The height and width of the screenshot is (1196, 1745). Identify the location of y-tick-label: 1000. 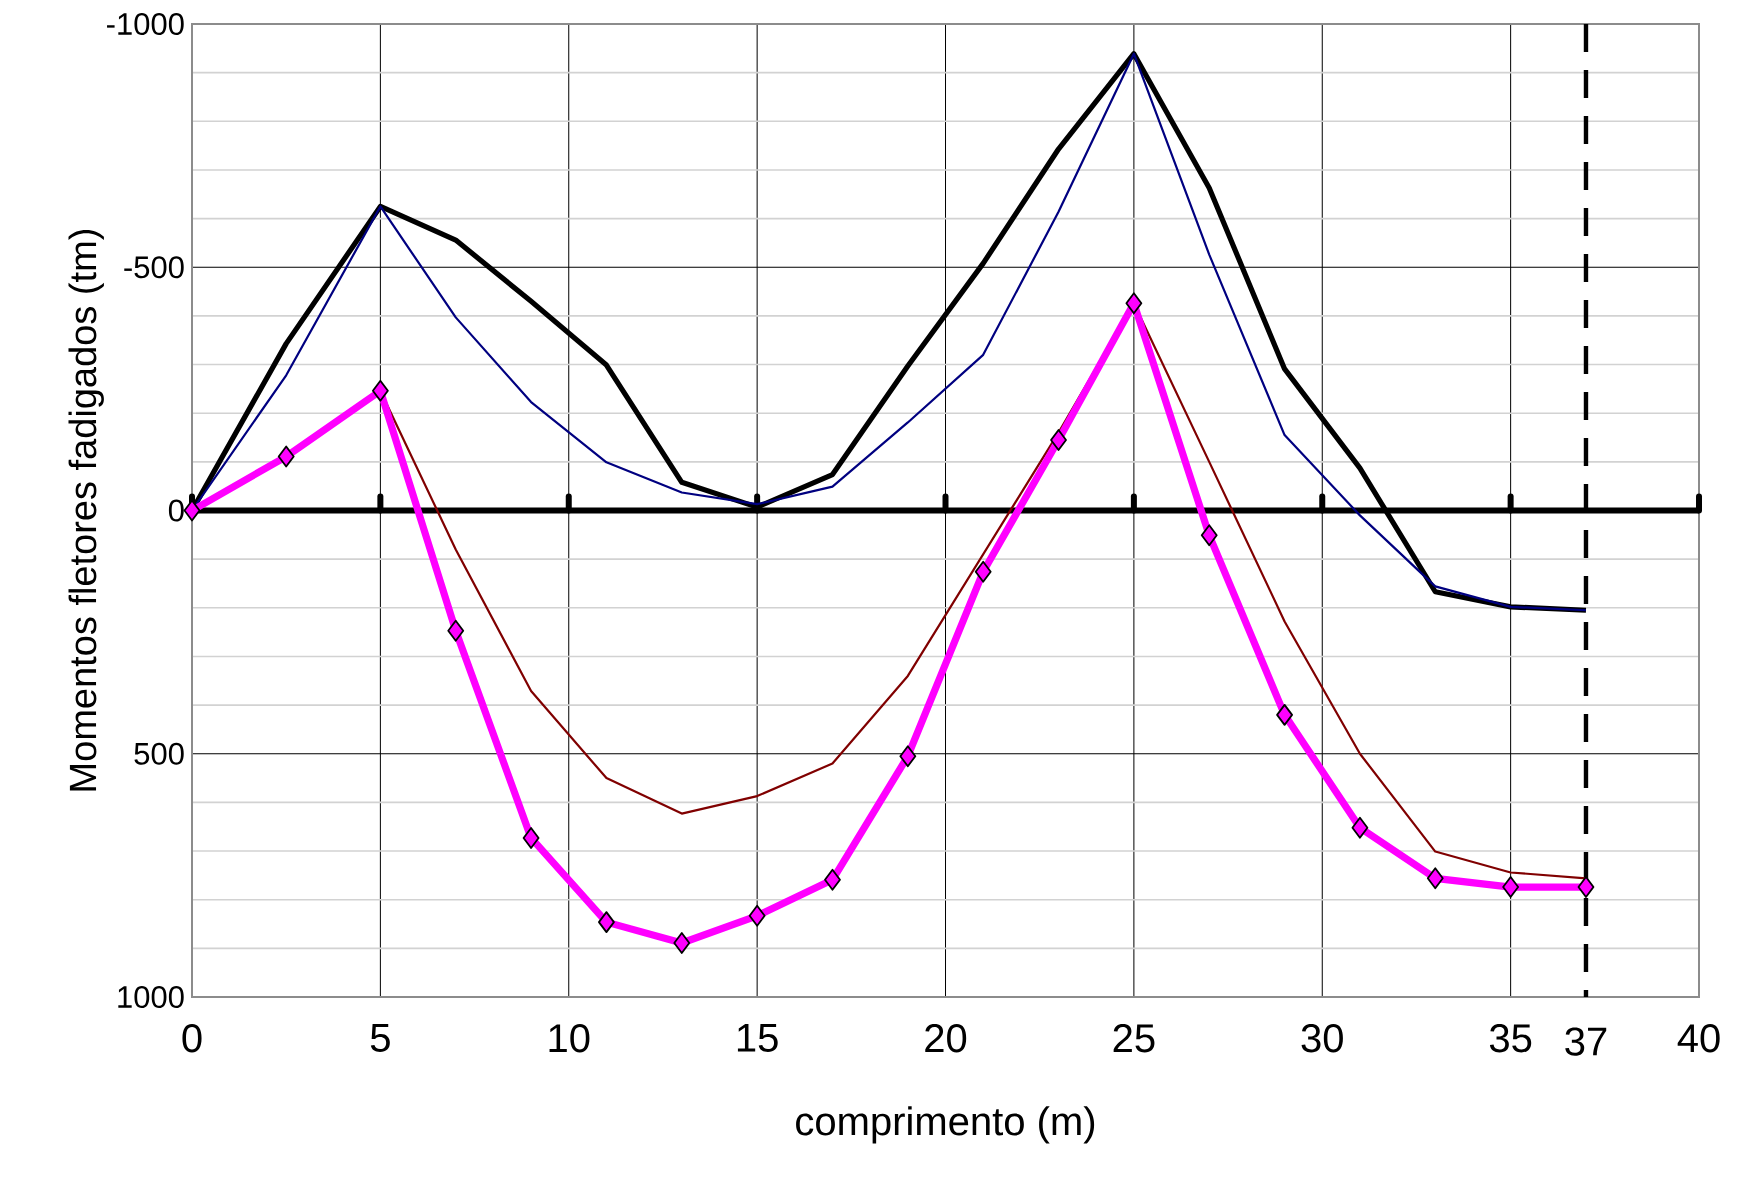
(151, 997).